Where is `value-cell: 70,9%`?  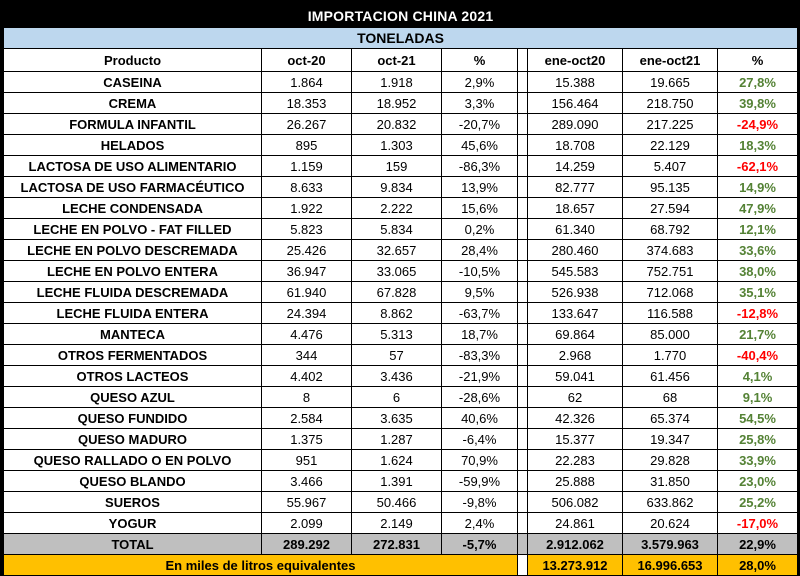
value-cell: 70,9% is located at coordinates (479, 460).